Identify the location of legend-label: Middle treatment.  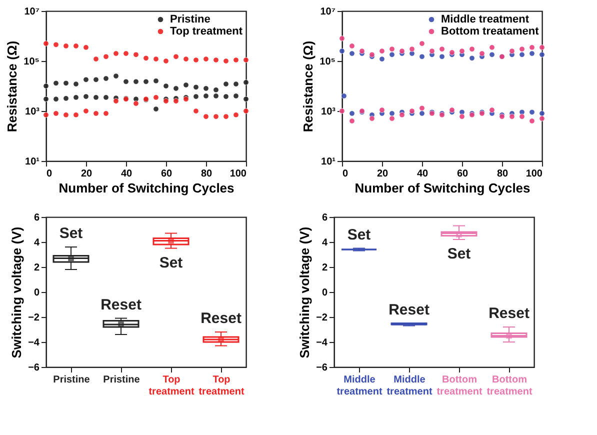
(485, 20).